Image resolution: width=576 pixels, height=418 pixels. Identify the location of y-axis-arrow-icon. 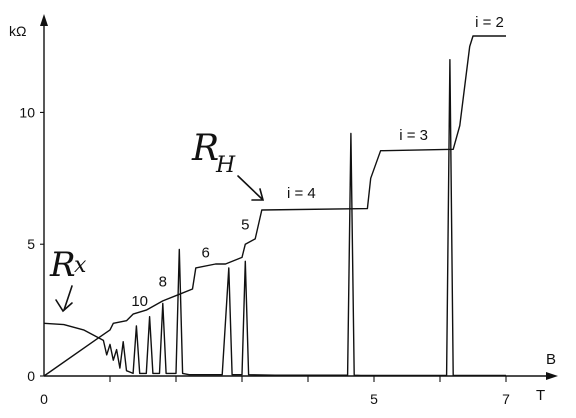
(44, 20).